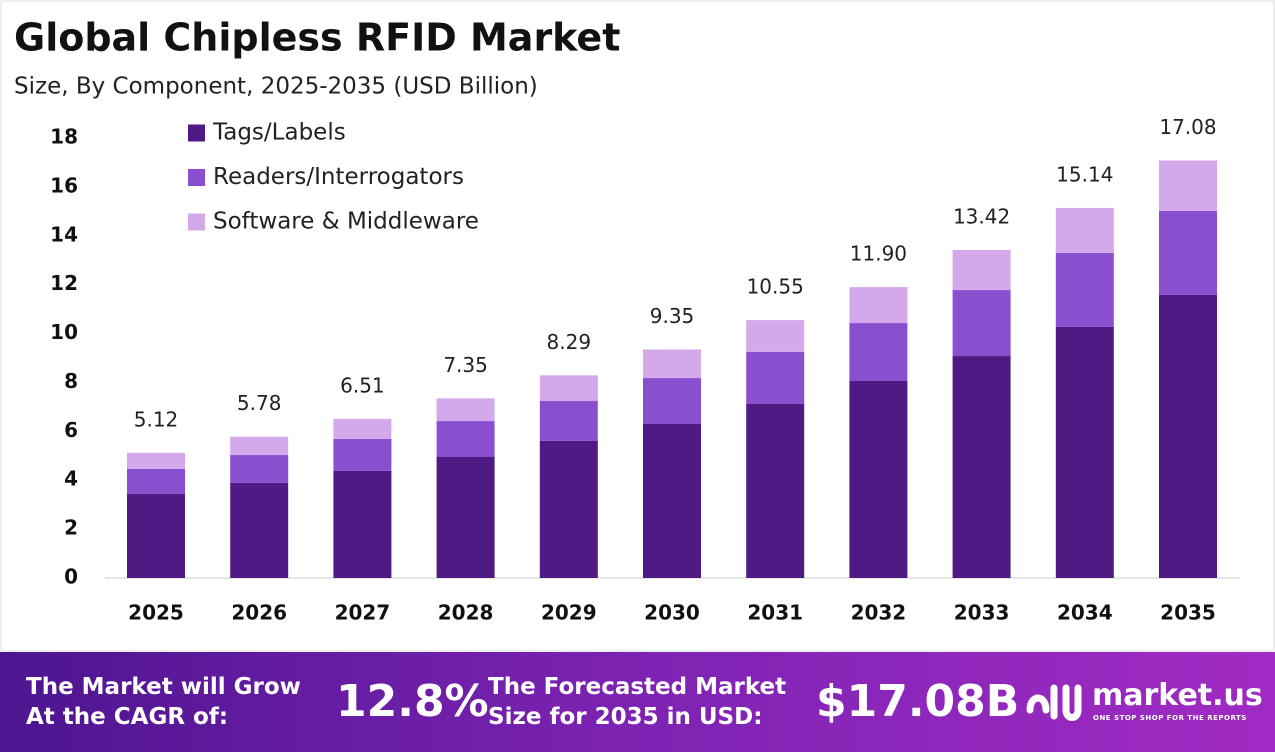 Image resolution: width=1275 pixels, height=752 pixels. What do you see at coordinates (64, 185) in the screenshot?
I see `y-tick-label: 16` at bounding box center [64, 185].